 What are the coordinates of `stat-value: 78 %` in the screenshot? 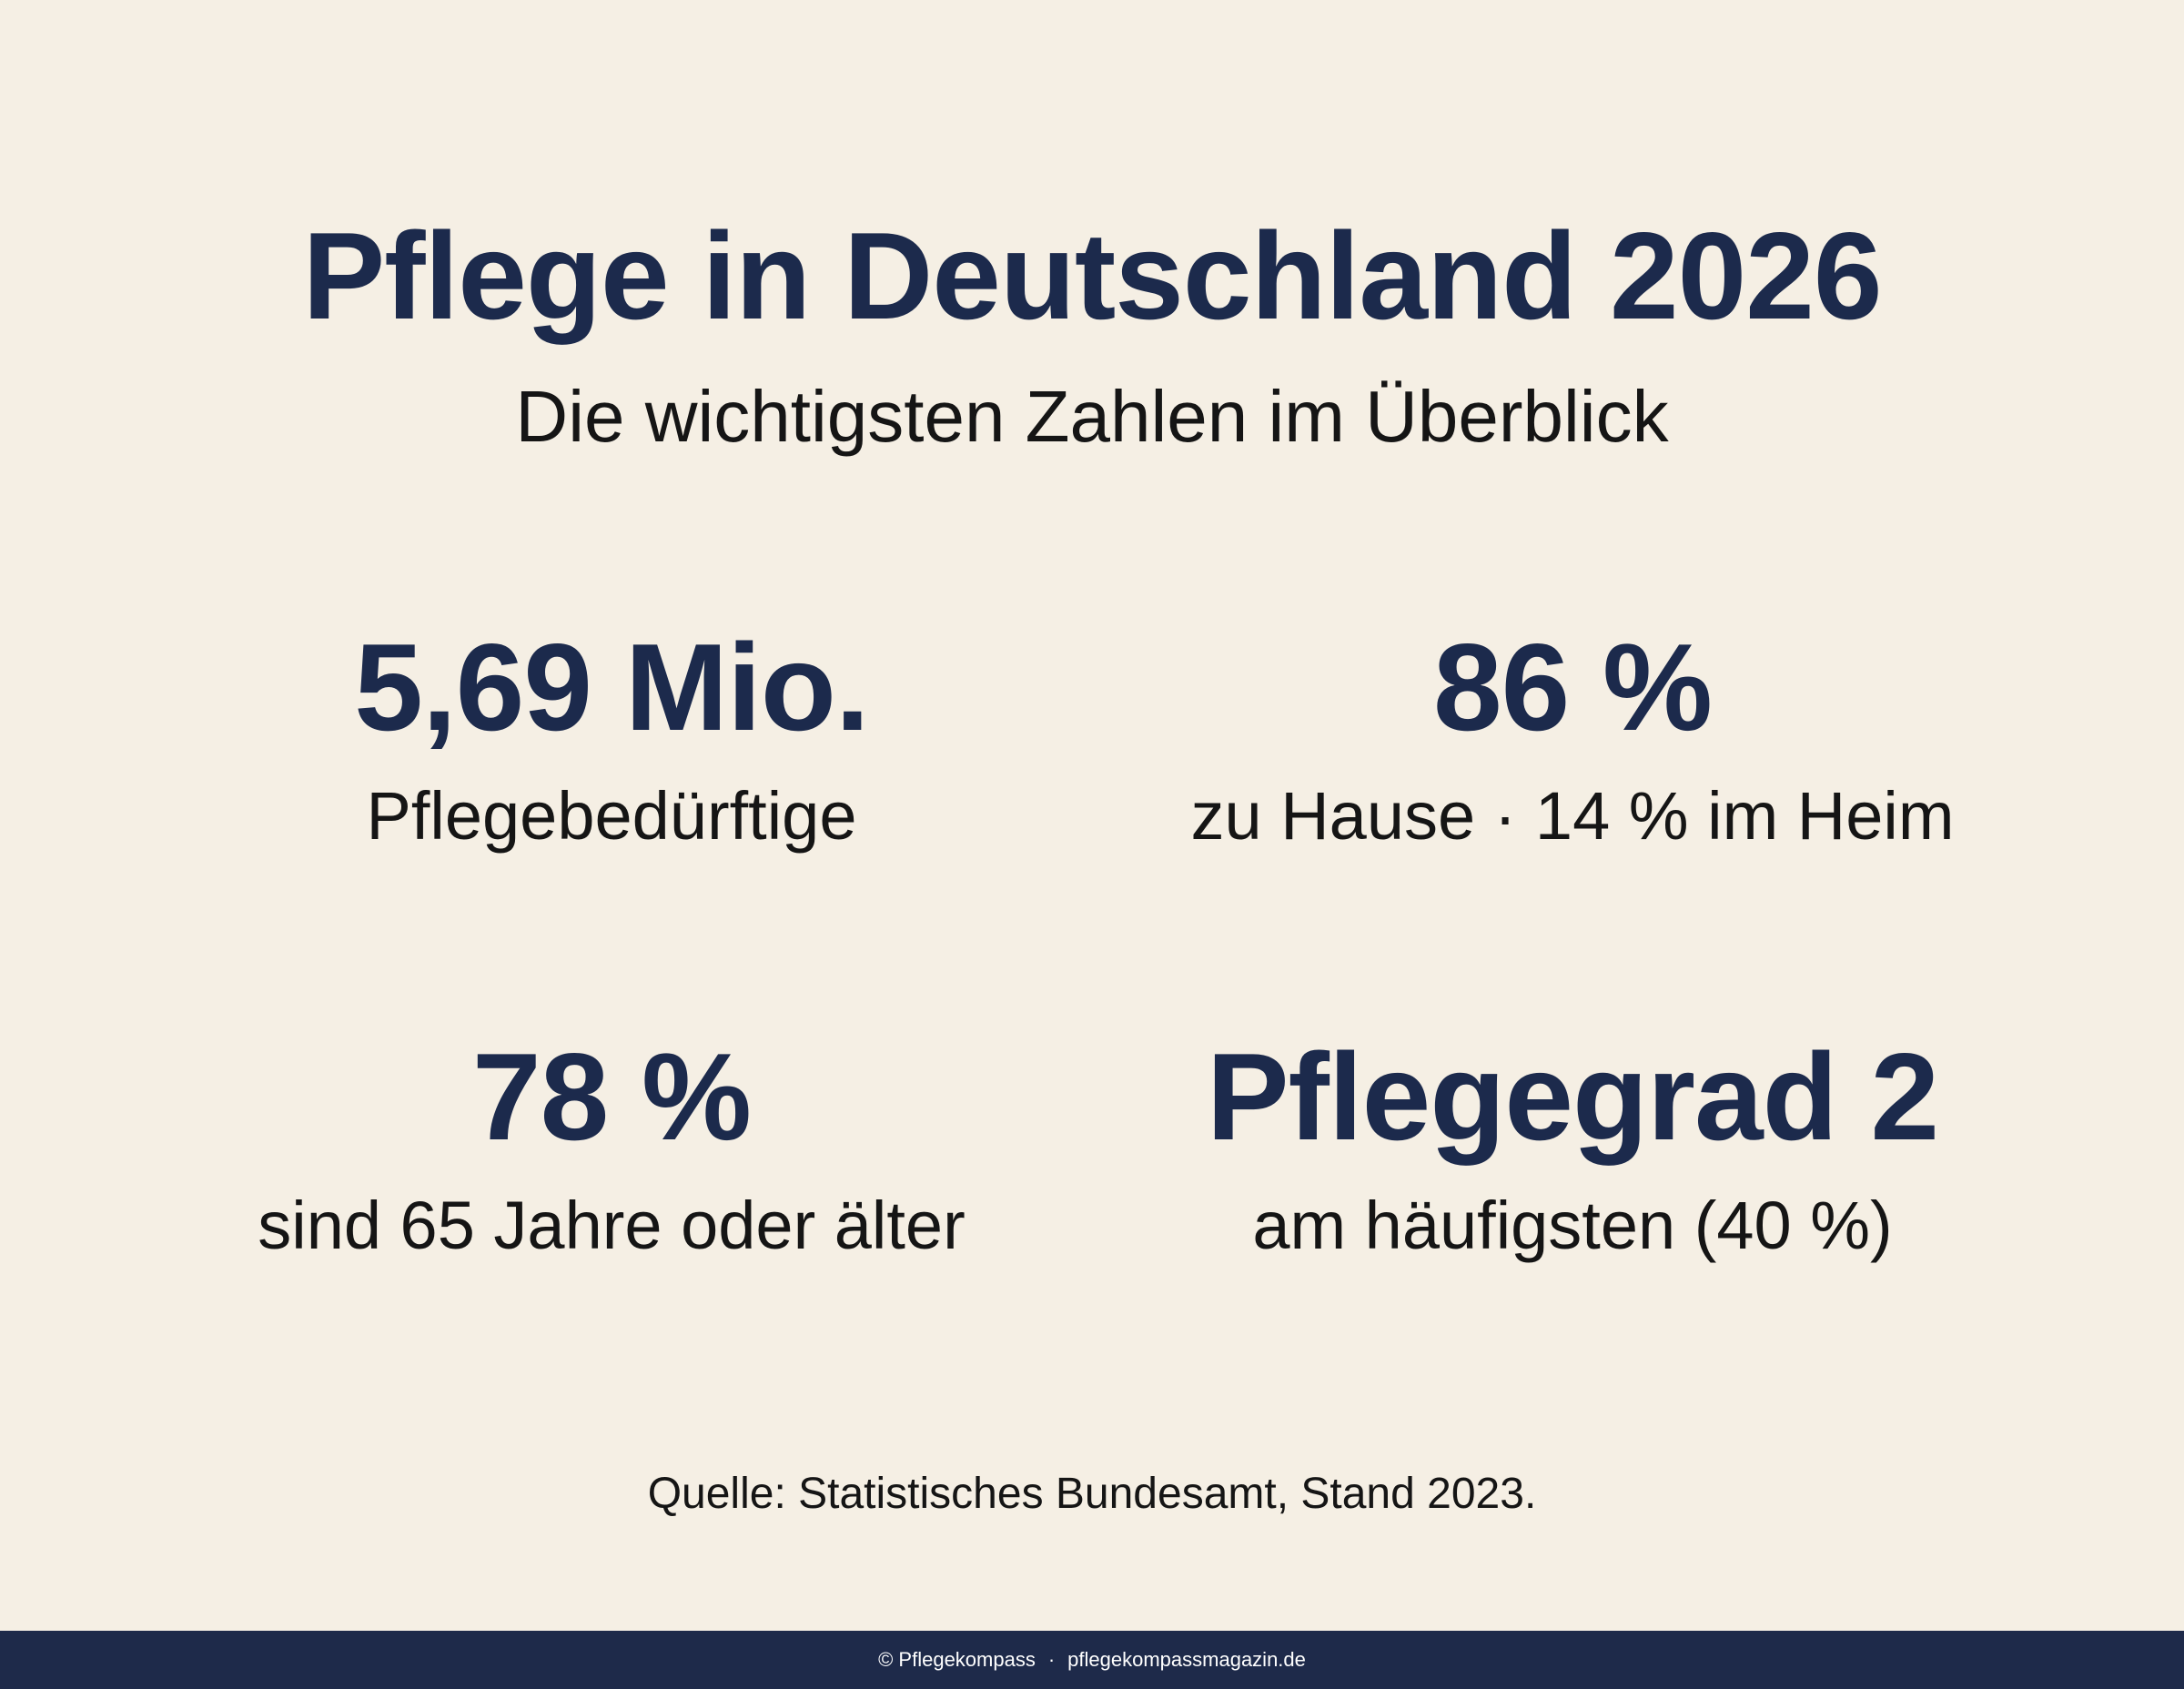 It's located at (612, 1096).